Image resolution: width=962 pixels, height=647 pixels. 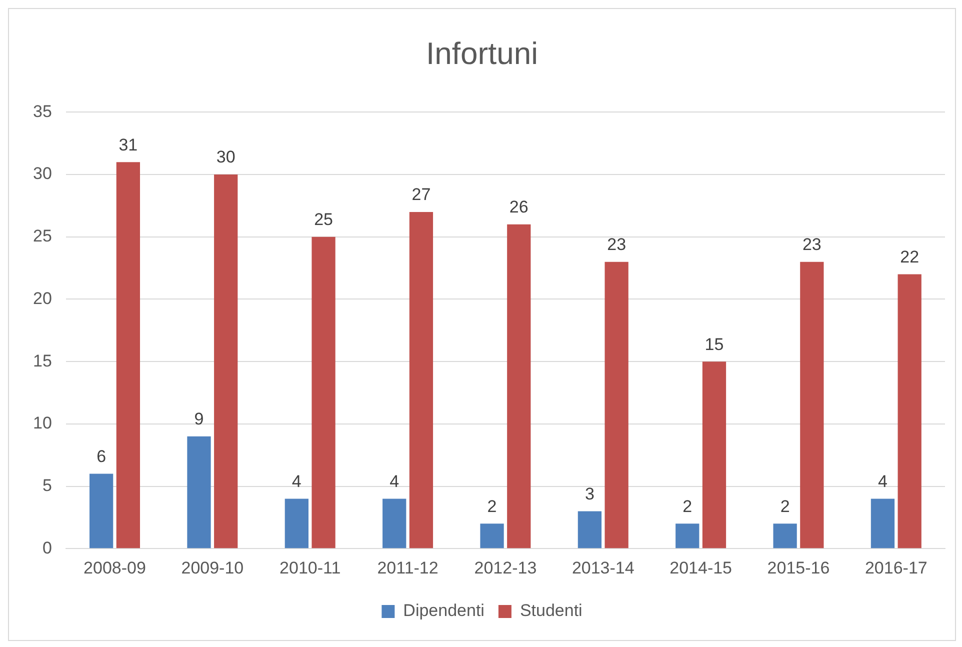 What do you see at coordinates (42, 236) in the screenshot?
I see `y-tick-label: 25` at bounding box center [42, 236].